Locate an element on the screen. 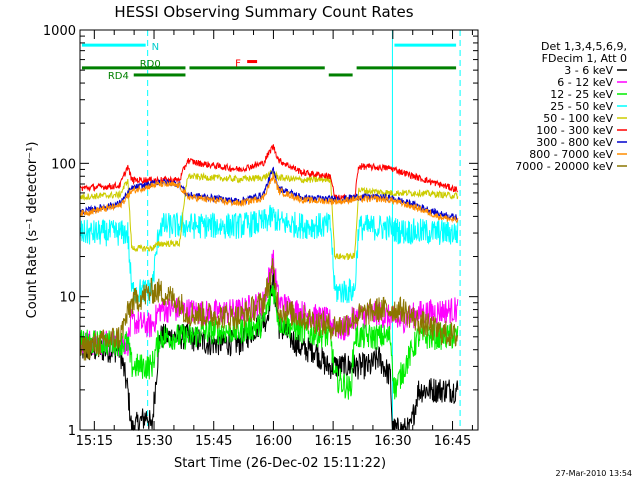 This screenshot has height=480, width=640. y-tick-label-1000: 1000 is located at coordinates (59, 31).